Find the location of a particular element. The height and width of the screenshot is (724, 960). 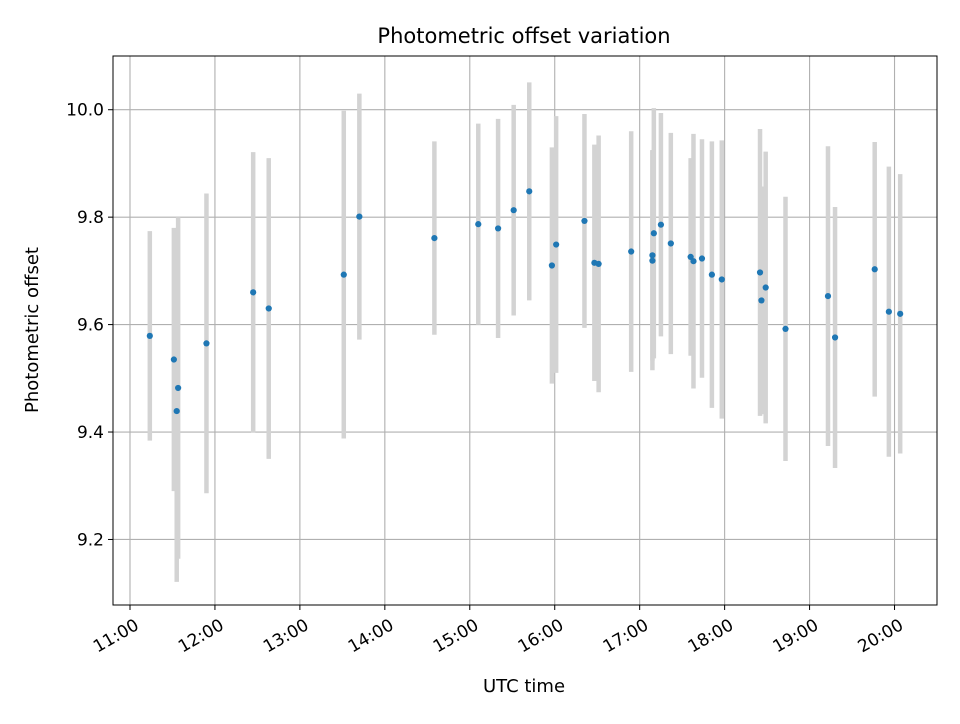

y-tick-label: 9.6 is located at coordinates (90, 326).